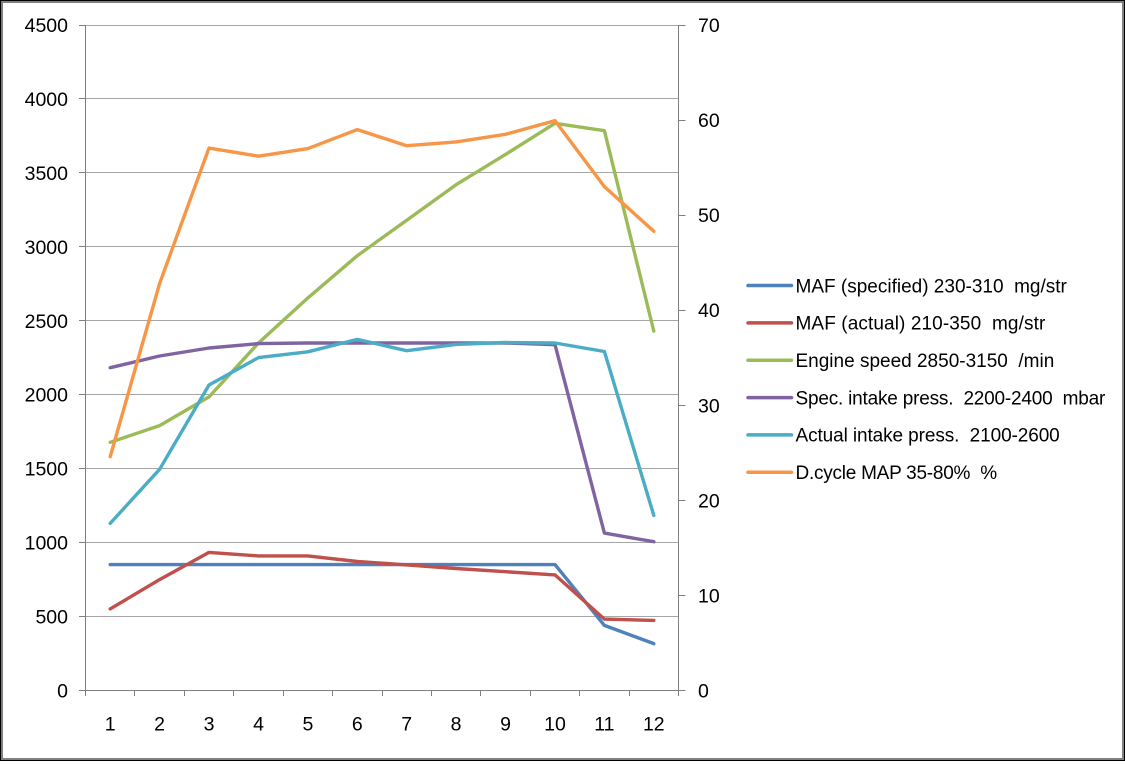  I want to click on svg-text: 500, so click(51, 618).